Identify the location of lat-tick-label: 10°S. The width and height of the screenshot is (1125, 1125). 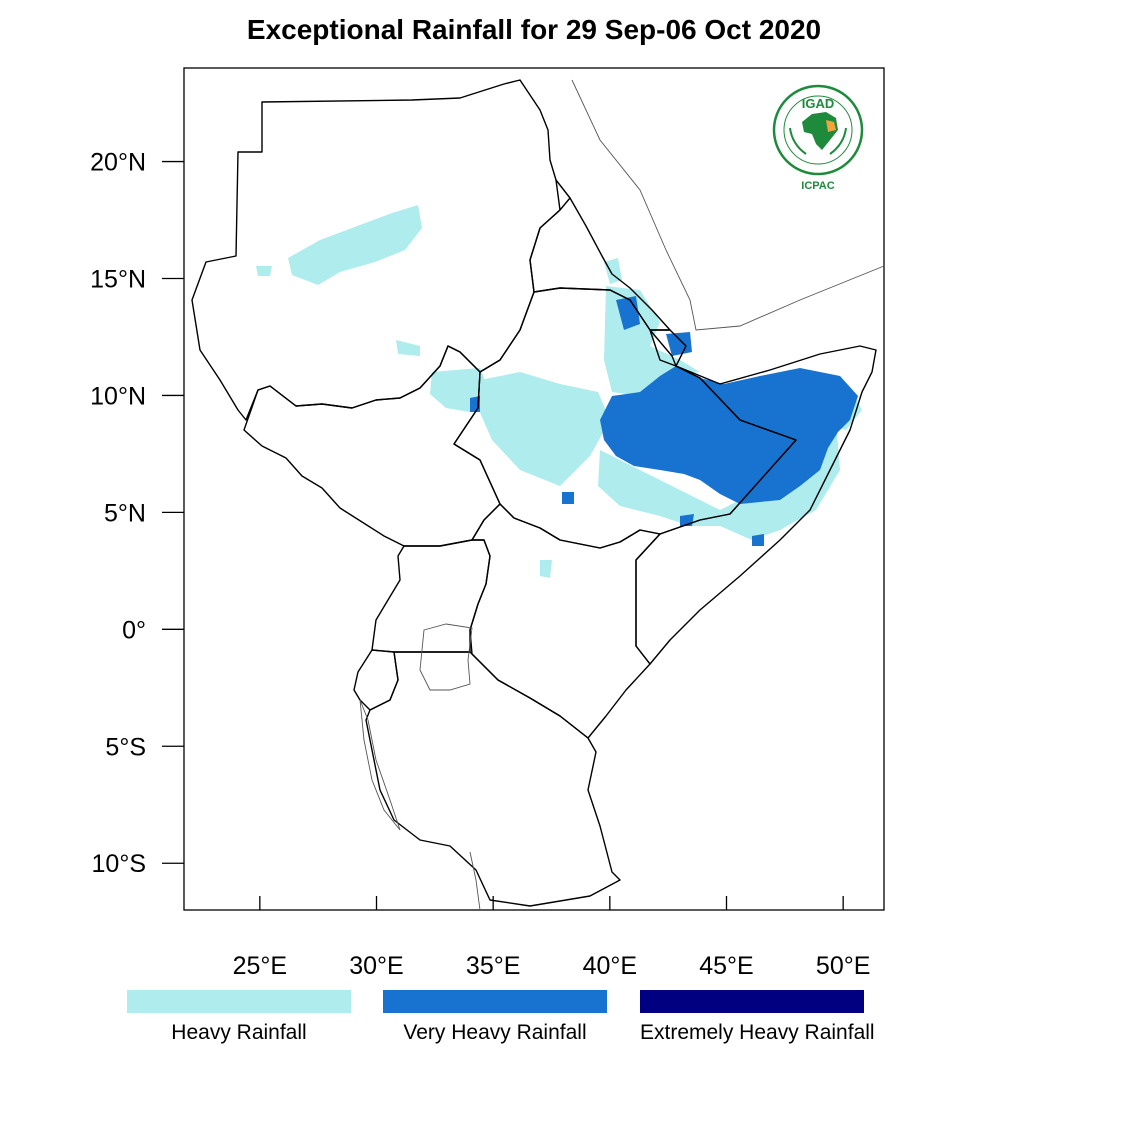
(119, 864).